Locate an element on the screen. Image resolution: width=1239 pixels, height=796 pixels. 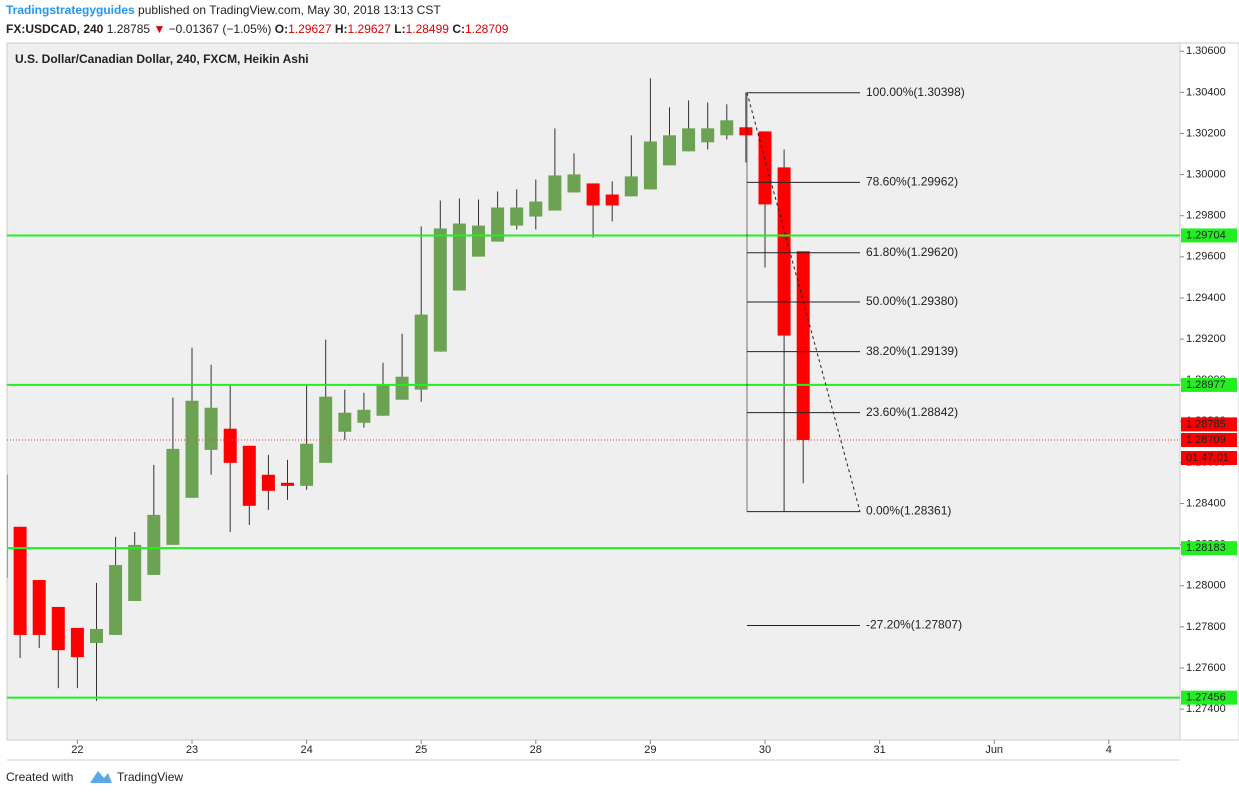
y-tick-label: 1.28000 is located at coordinates (1206, 586).